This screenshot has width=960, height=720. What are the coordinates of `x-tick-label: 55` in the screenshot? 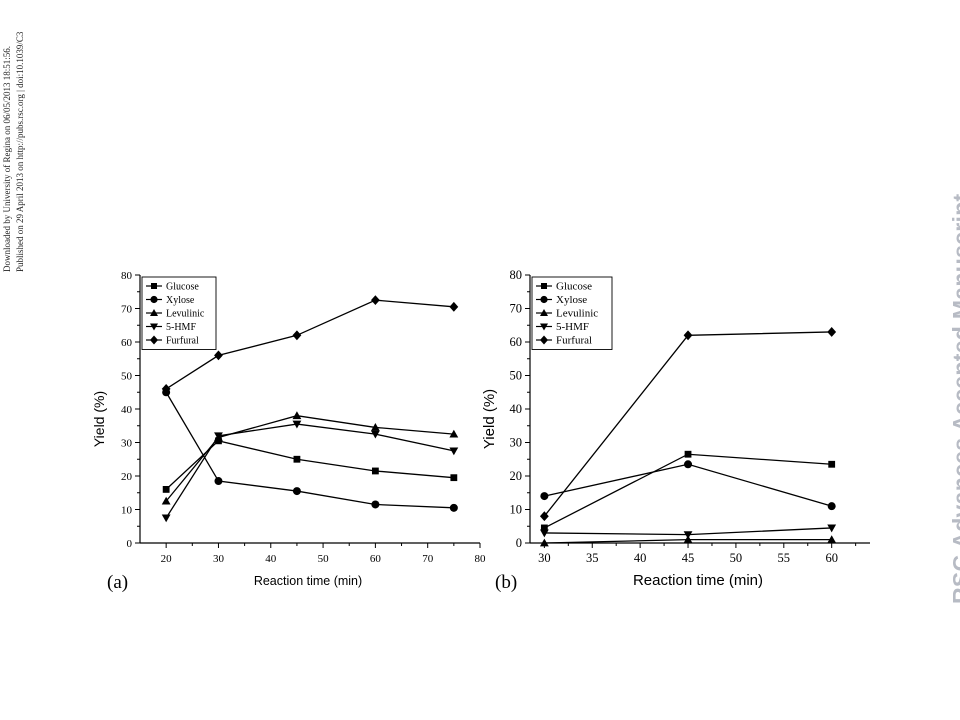 It's located at (784, 558).